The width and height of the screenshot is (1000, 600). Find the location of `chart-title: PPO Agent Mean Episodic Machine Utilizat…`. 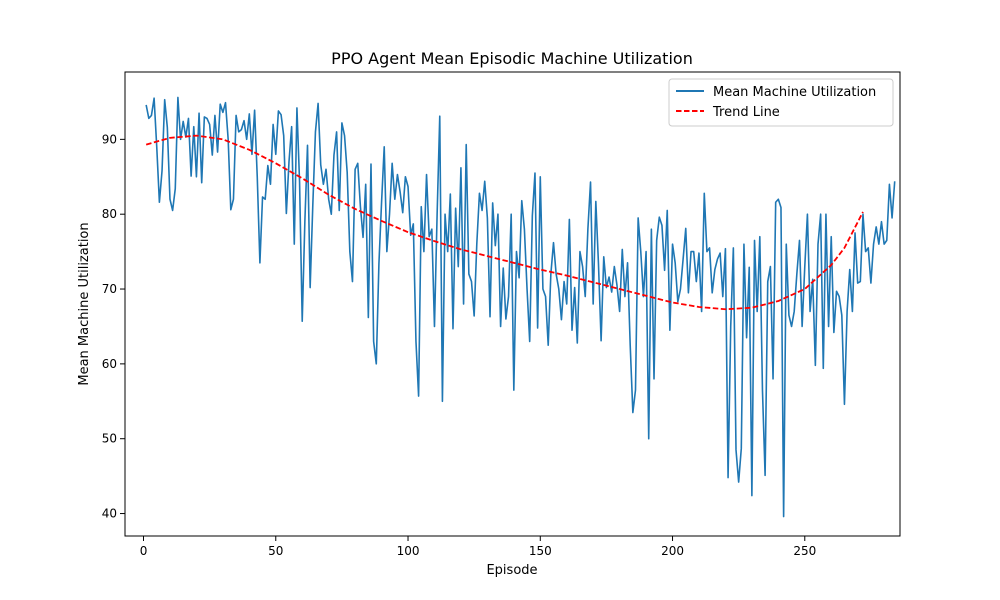

chart-title: PPO Agent Mean Episodic Machine Utilizat… is located at coordinates (512, 58).